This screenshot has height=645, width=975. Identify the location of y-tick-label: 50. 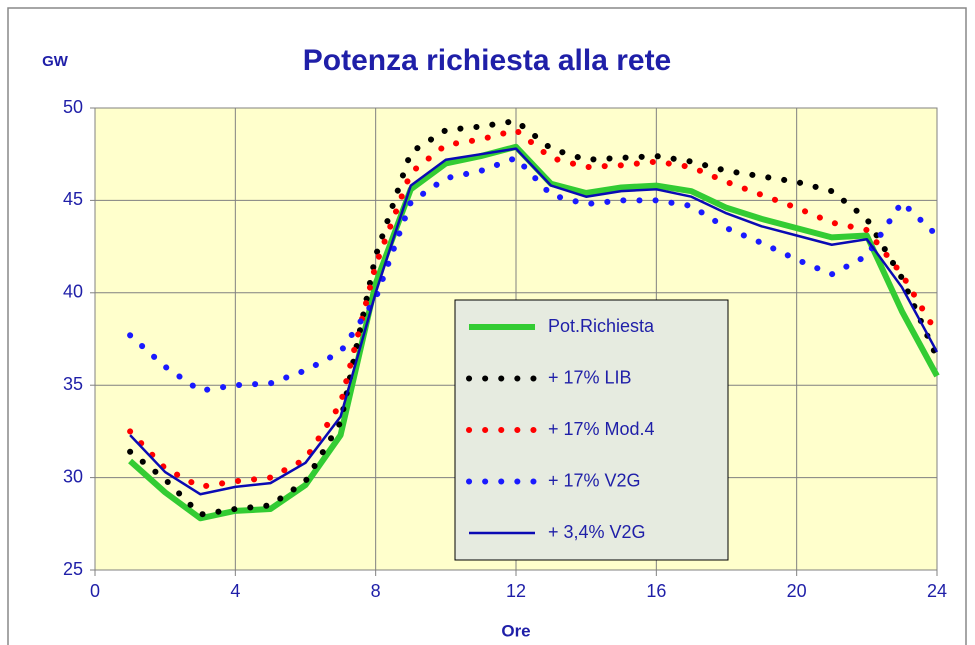
(73, 107).